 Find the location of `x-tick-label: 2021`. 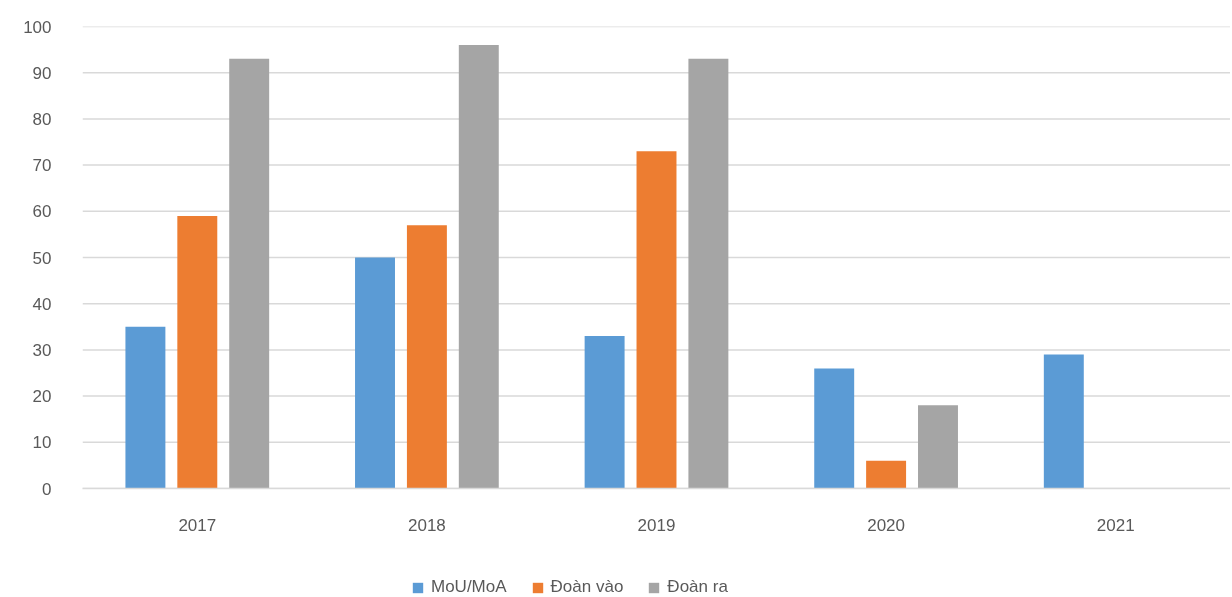

x-tick-label: 2021 is located at coordinates (1115, 525).